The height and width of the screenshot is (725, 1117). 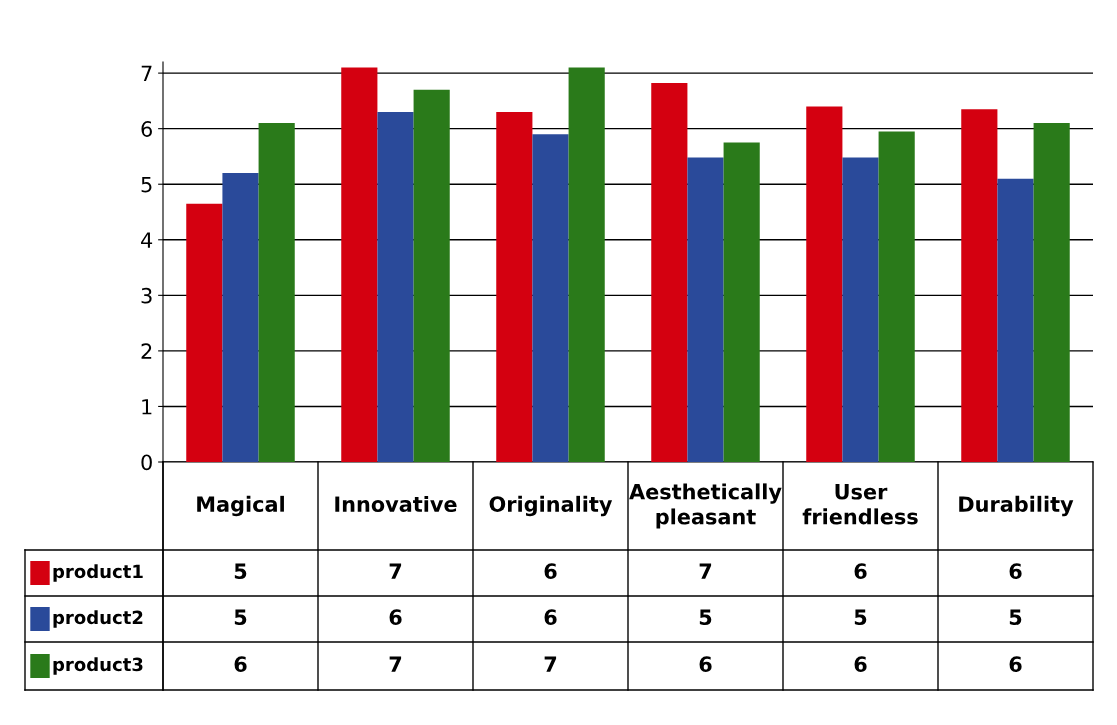 I want to click on x-tick-label: Magical, so click(x=240, y=506).